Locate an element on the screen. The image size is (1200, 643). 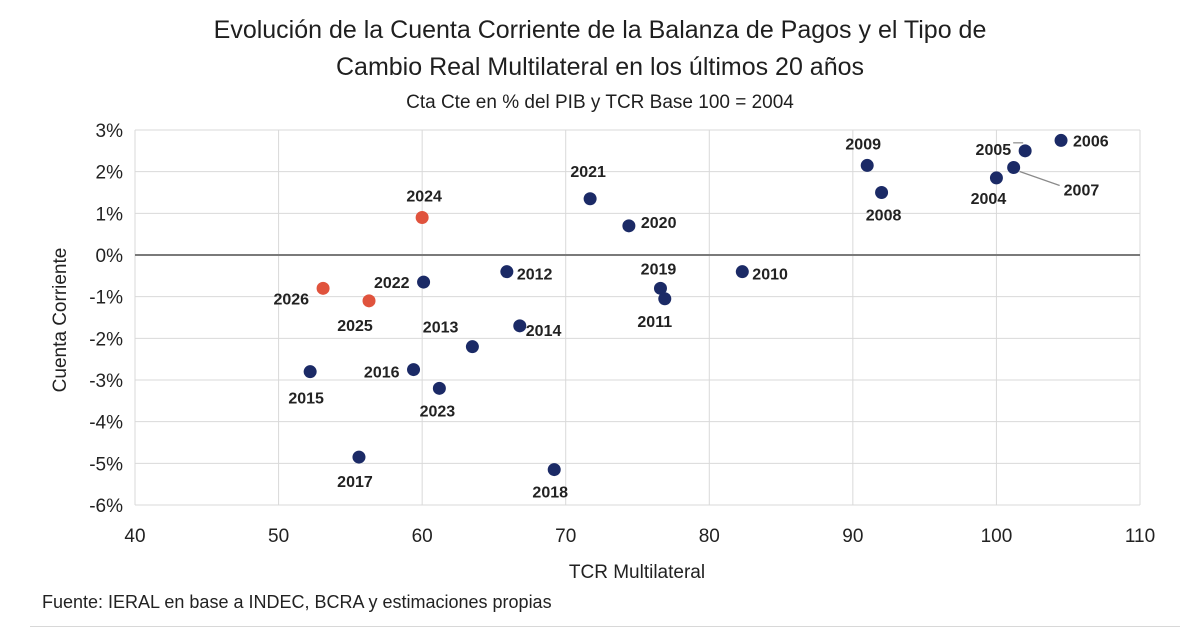
point-label-2015: 2015 is located at coordinates (306, 399).